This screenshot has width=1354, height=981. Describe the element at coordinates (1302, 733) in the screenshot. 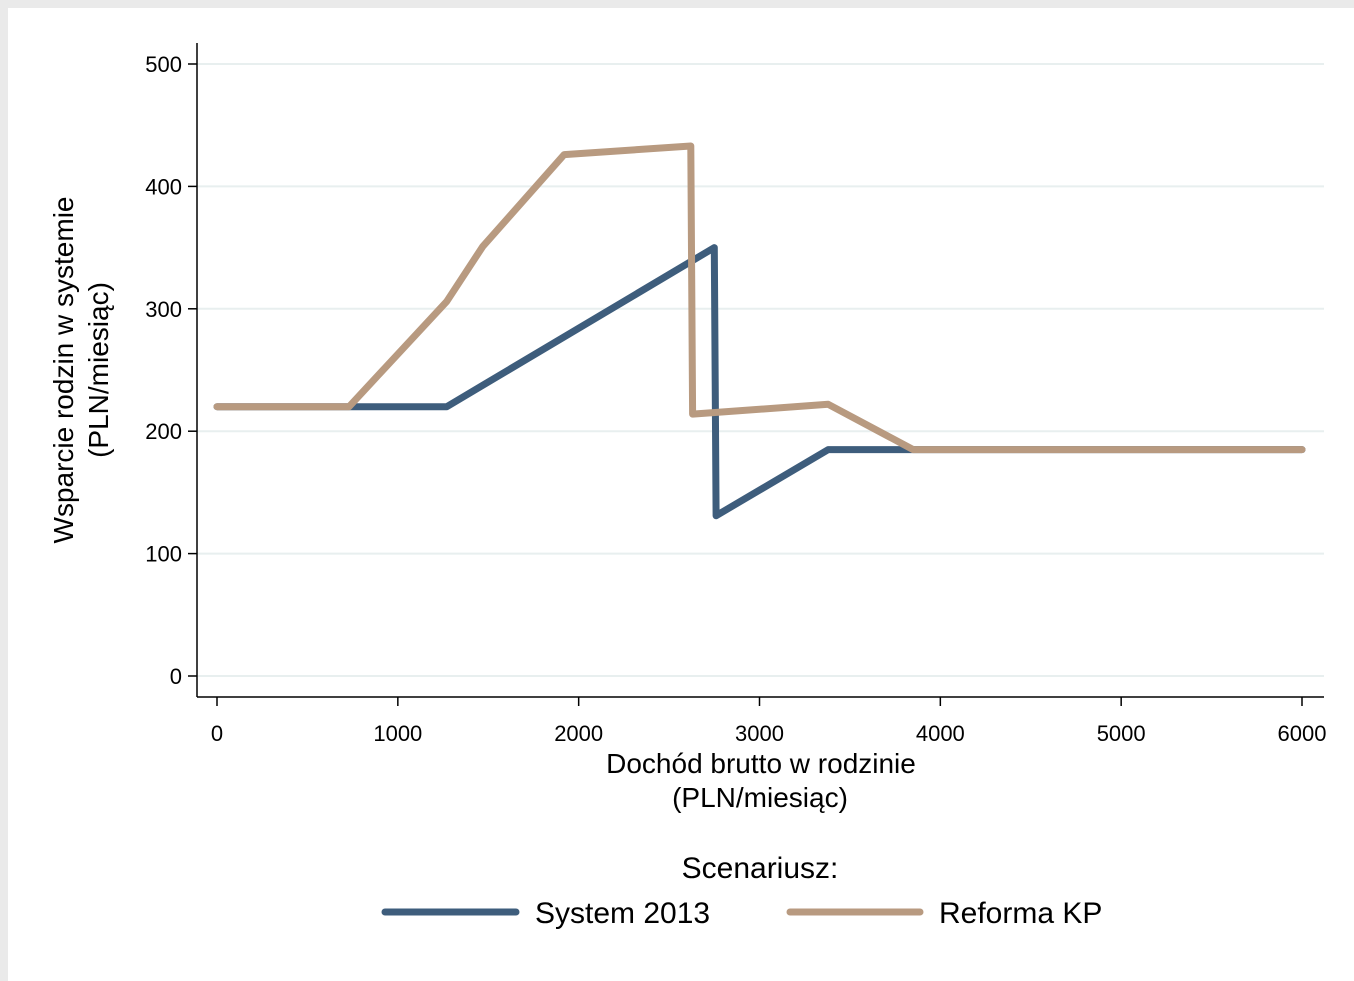

I see `x-tick-label-6000: 6000` at that location.